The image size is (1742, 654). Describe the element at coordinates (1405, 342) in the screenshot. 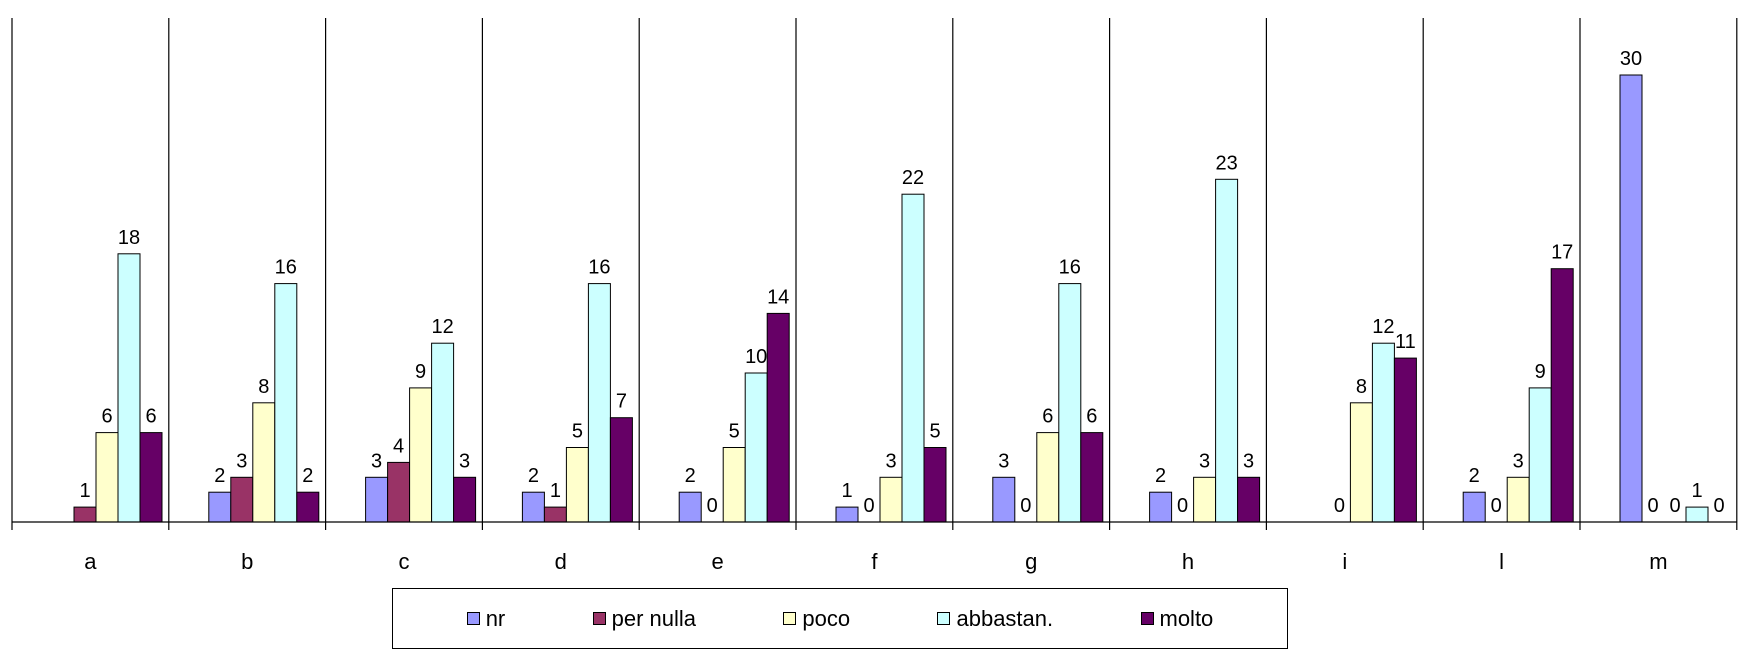

I see `data-label: 11` at that location.